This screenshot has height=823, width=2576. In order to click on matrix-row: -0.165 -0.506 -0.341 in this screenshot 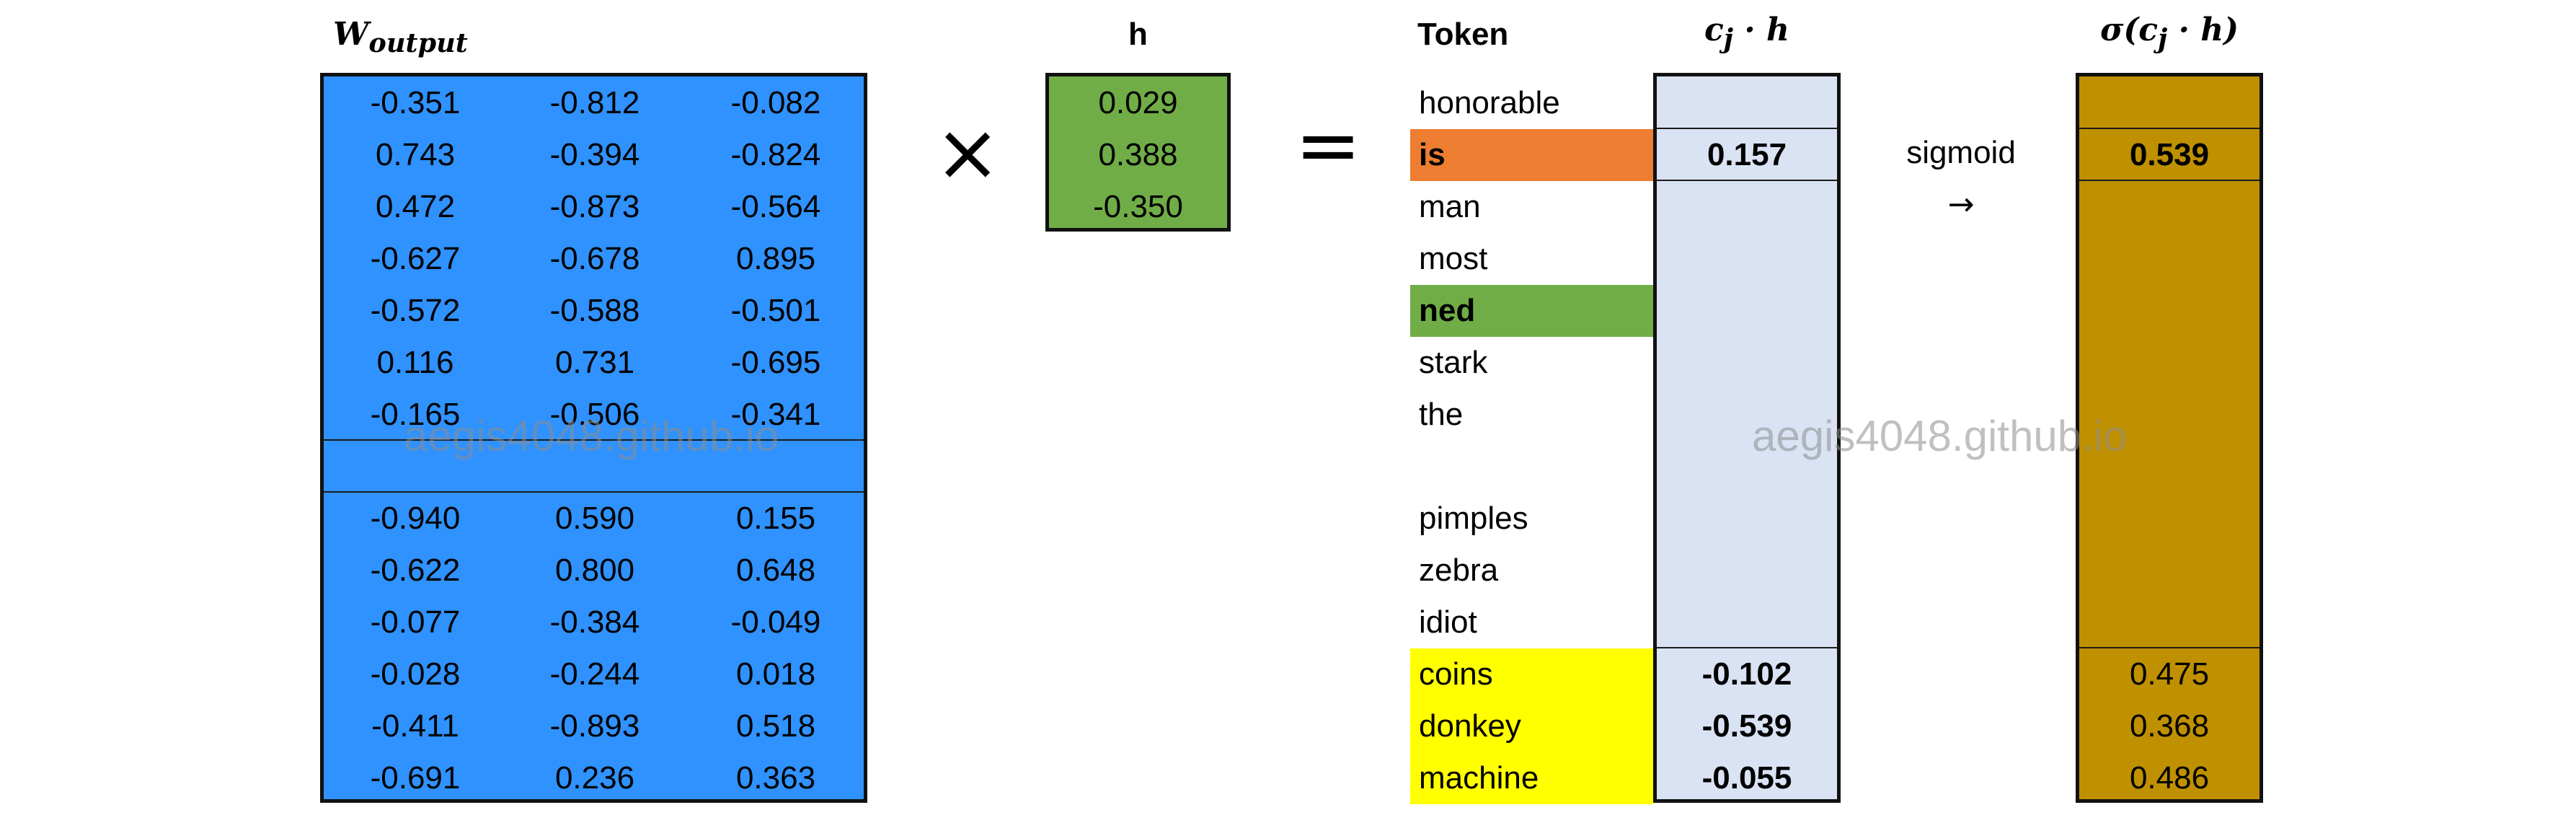, I will do `click(594, 415)`.